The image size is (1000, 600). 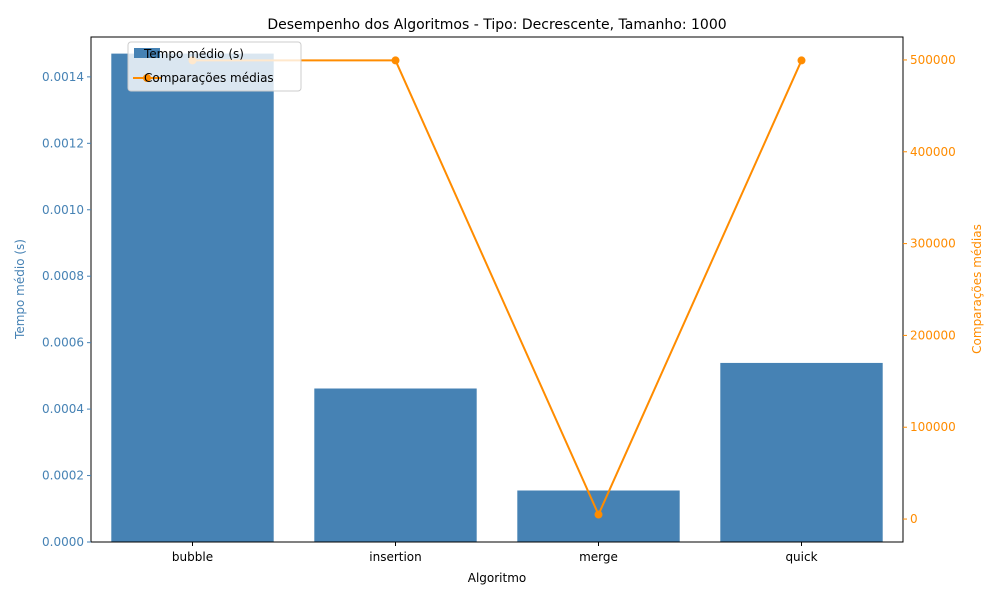 I want to click on legend-line-label: Comparações médias, so click(x=209, y=78).